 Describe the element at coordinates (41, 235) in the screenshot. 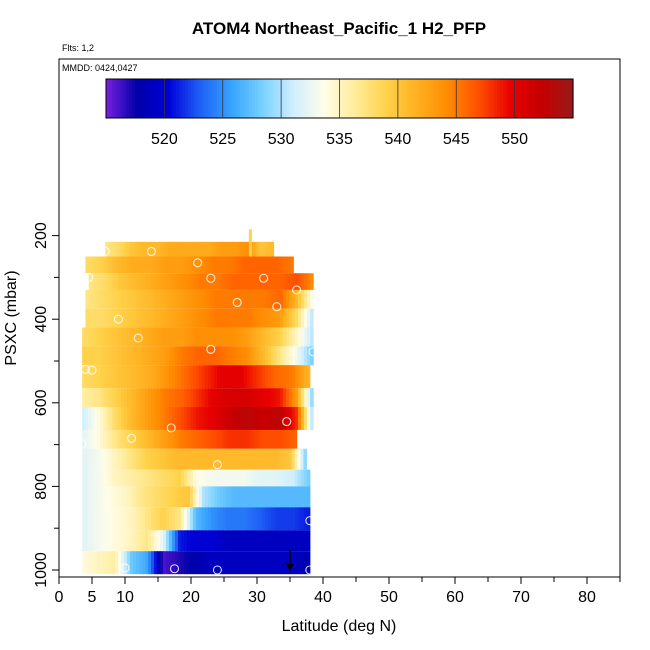

I see `y-tick-label: 200` at that location.